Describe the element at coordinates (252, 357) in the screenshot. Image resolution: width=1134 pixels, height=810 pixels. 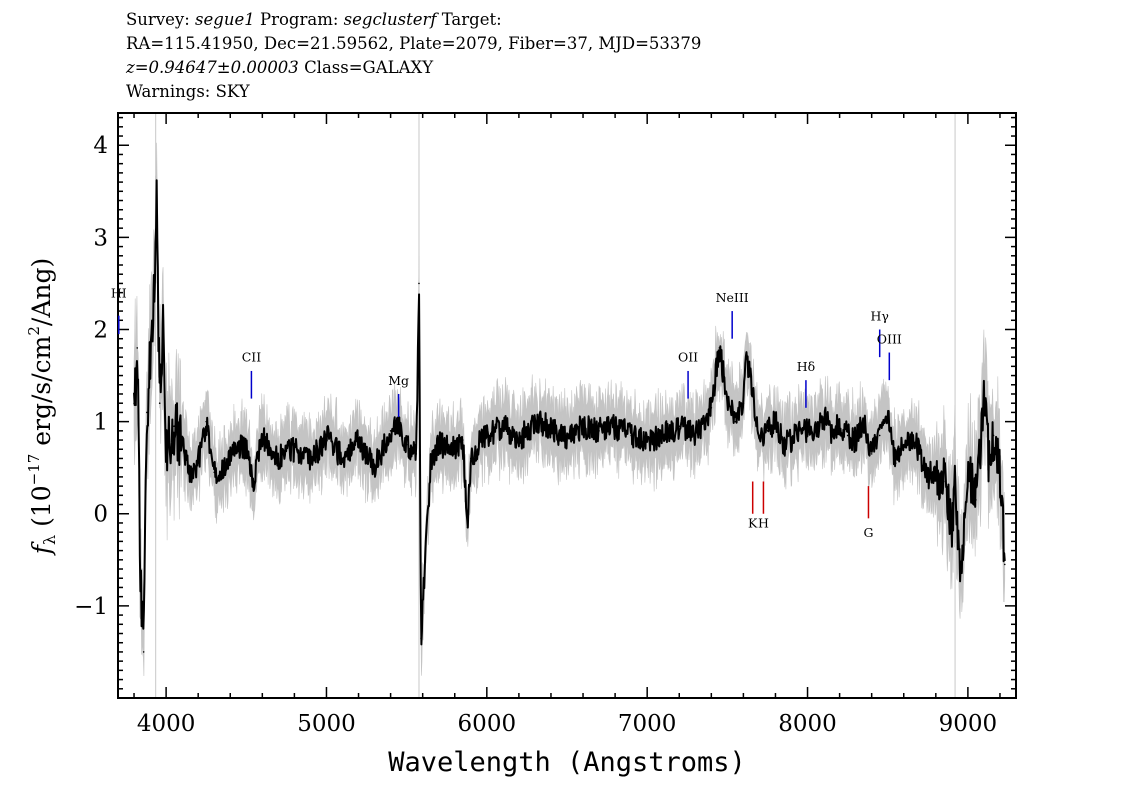
I see `spectral-line-label: CII` at that location.